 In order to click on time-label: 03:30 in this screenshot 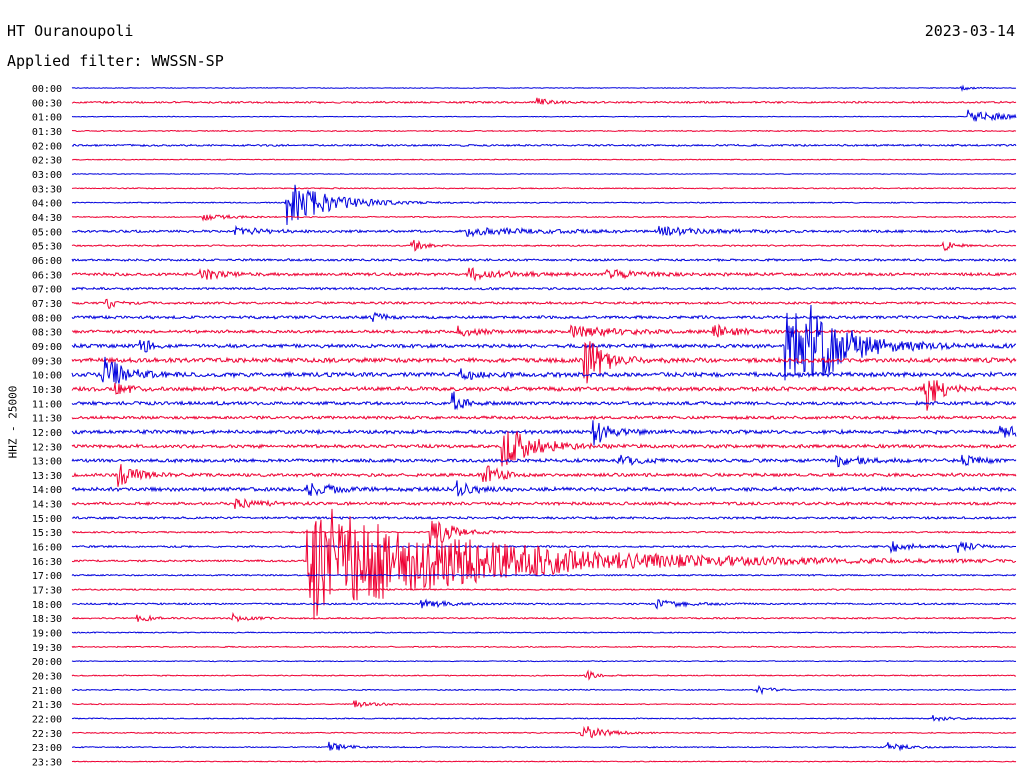, I will do `click(47, 189)`.